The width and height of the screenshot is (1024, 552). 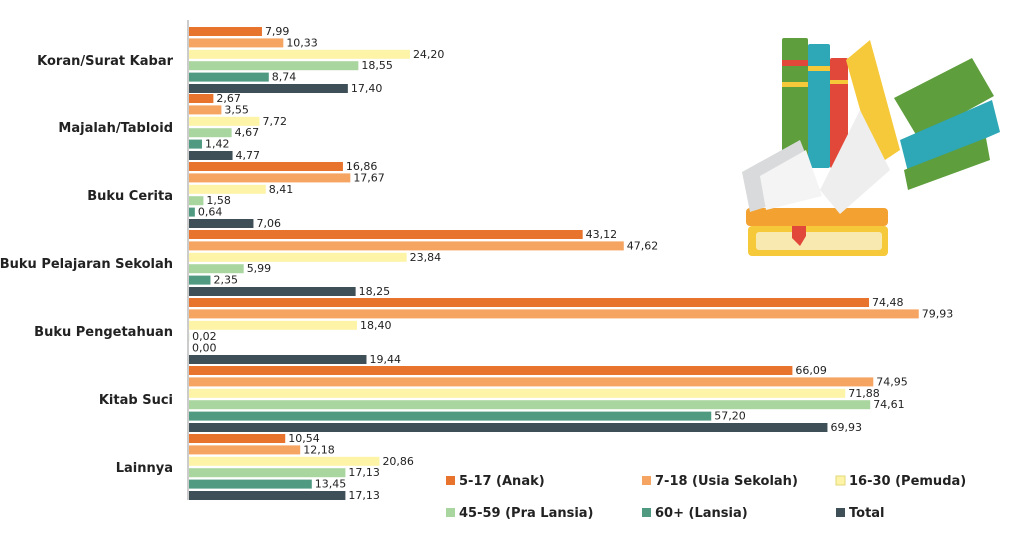 What do you see at coordinates (221, 223) in the screenshot?
I see `bar-buku-cerita-total` at bounding box center [221, 223].